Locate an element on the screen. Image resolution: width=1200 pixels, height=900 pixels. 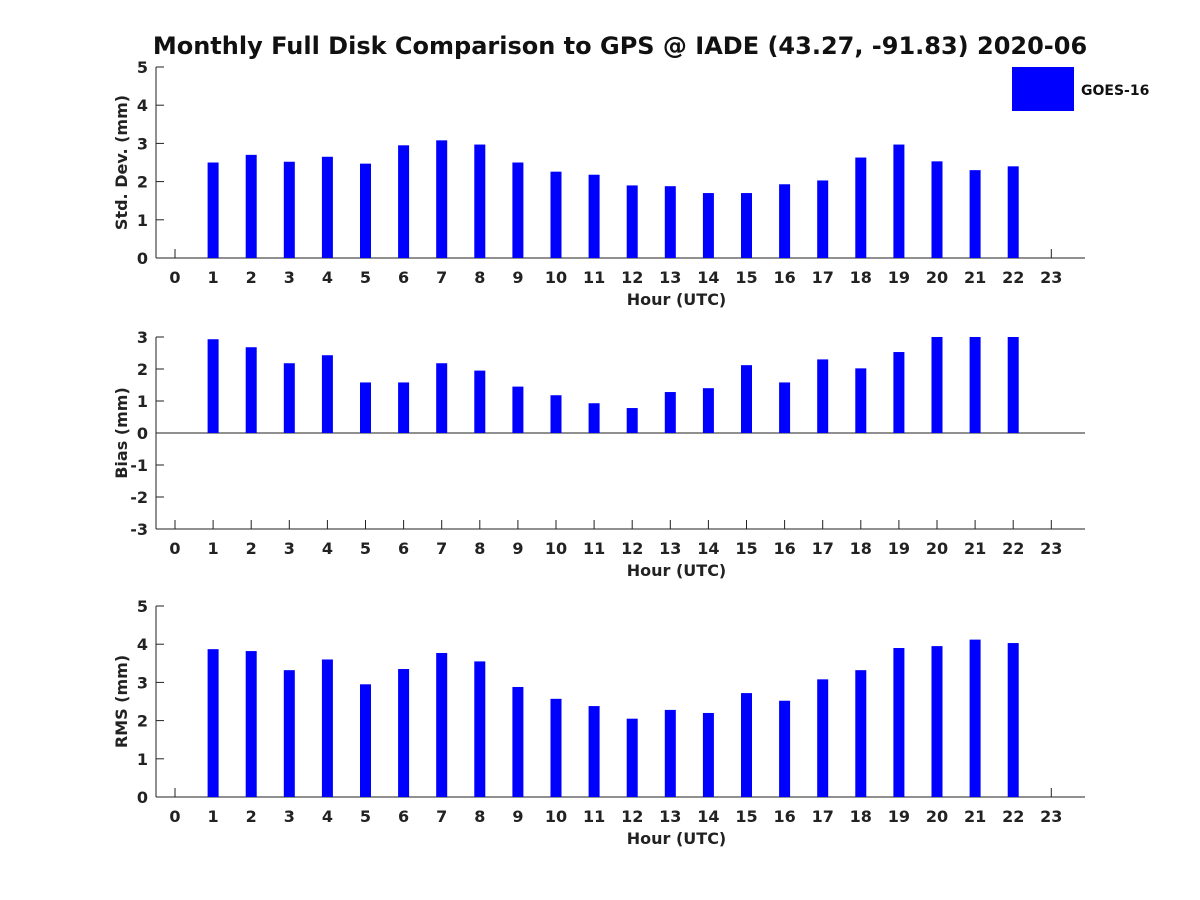
rms-x-tick-label: 6 is located at coordinates (403, 816).